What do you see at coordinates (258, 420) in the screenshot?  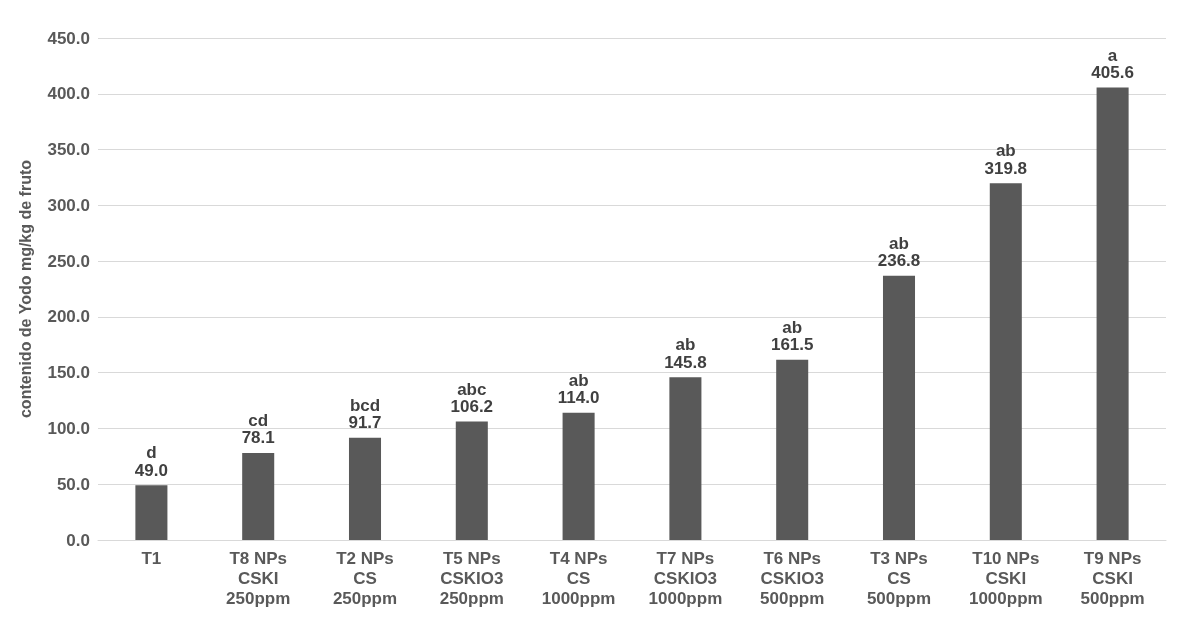 I see `annotation: cd` at bounding box center [258, 420].